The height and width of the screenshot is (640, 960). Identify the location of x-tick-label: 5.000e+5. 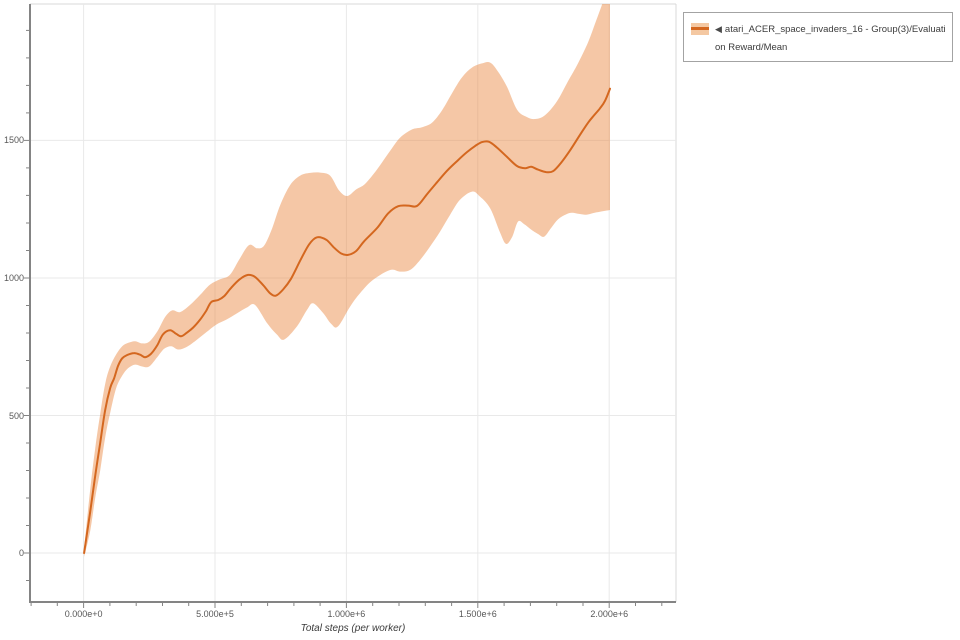
(215, 614).